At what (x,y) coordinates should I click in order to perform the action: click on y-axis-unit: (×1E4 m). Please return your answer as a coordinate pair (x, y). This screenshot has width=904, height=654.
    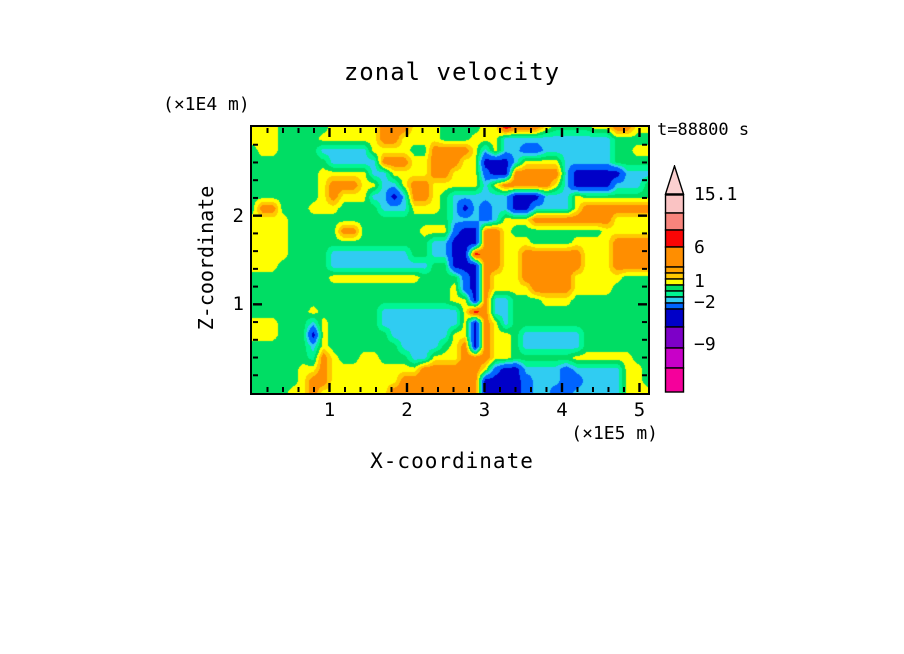
    Looking at the image, I should click on (206, 104).